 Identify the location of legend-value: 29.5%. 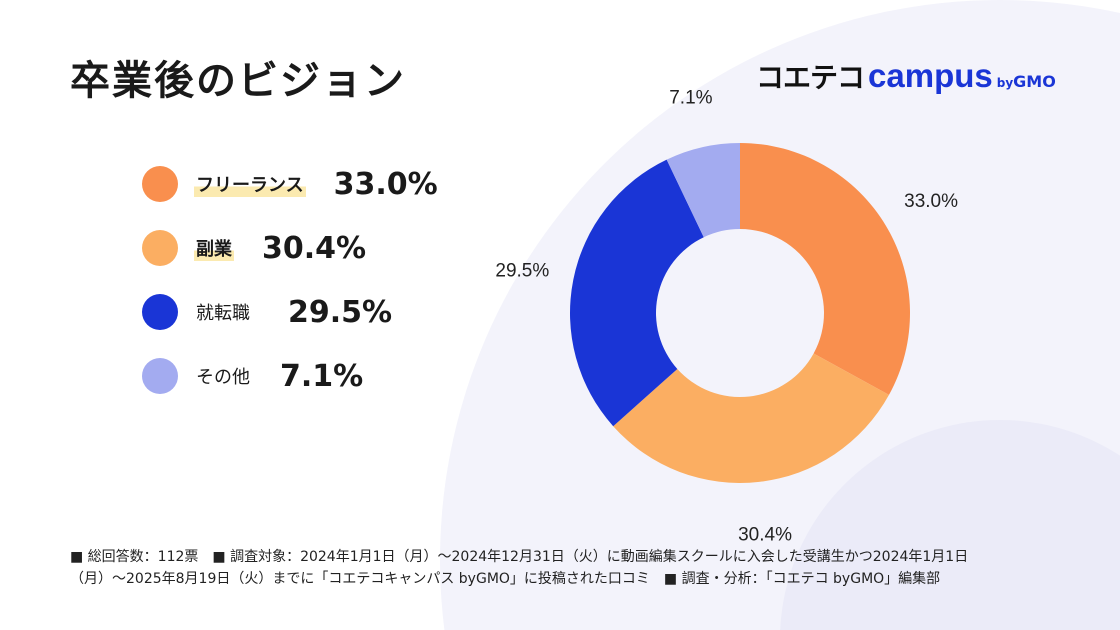
(340, 312).